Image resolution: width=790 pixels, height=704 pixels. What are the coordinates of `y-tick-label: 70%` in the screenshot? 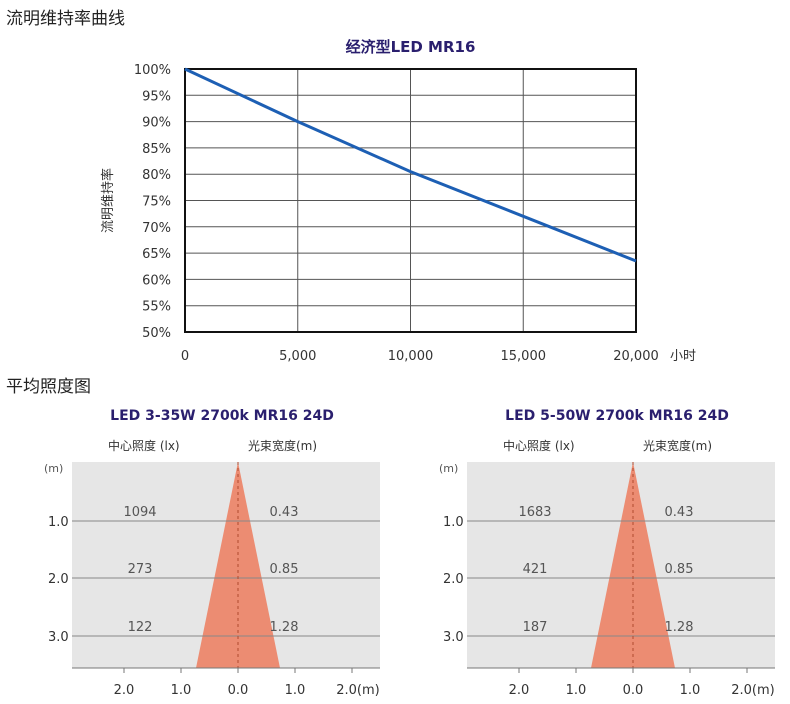 It's located at (156, 228).